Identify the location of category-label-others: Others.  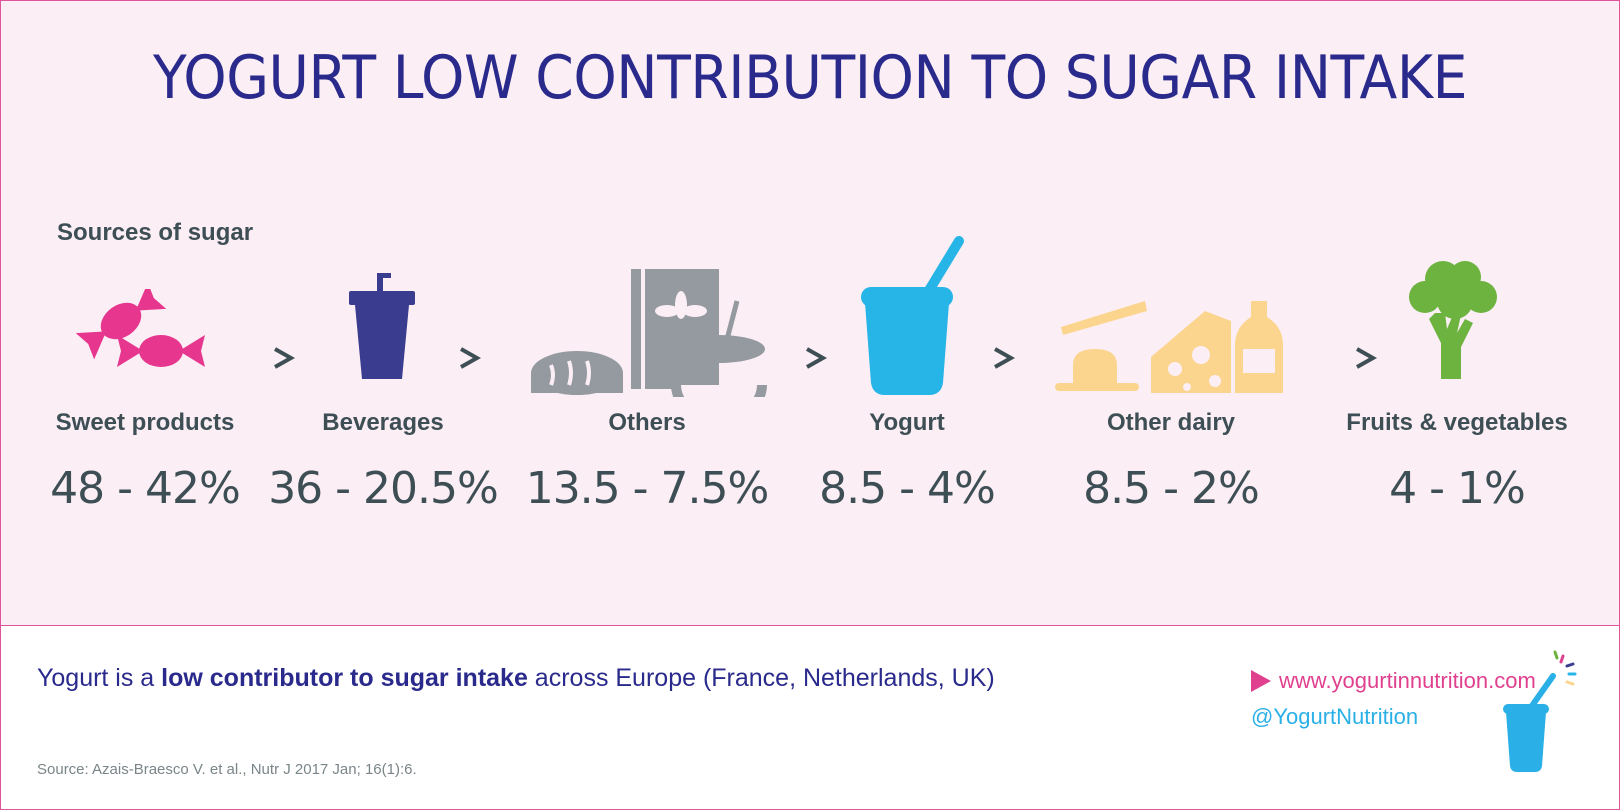
(647, 422).